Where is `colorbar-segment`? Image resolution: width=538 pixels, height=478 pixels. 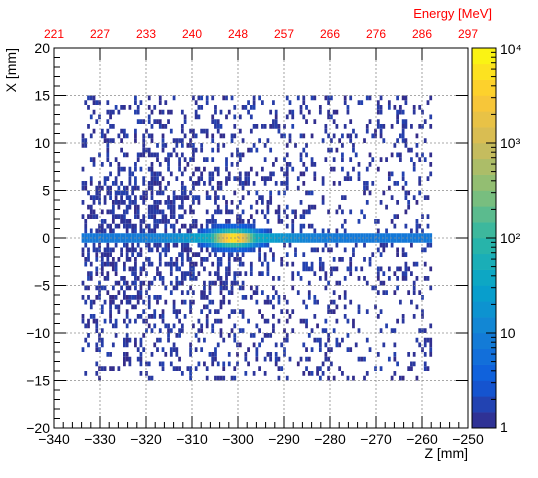 colorbar-segment is located at coordinates (484, 325).